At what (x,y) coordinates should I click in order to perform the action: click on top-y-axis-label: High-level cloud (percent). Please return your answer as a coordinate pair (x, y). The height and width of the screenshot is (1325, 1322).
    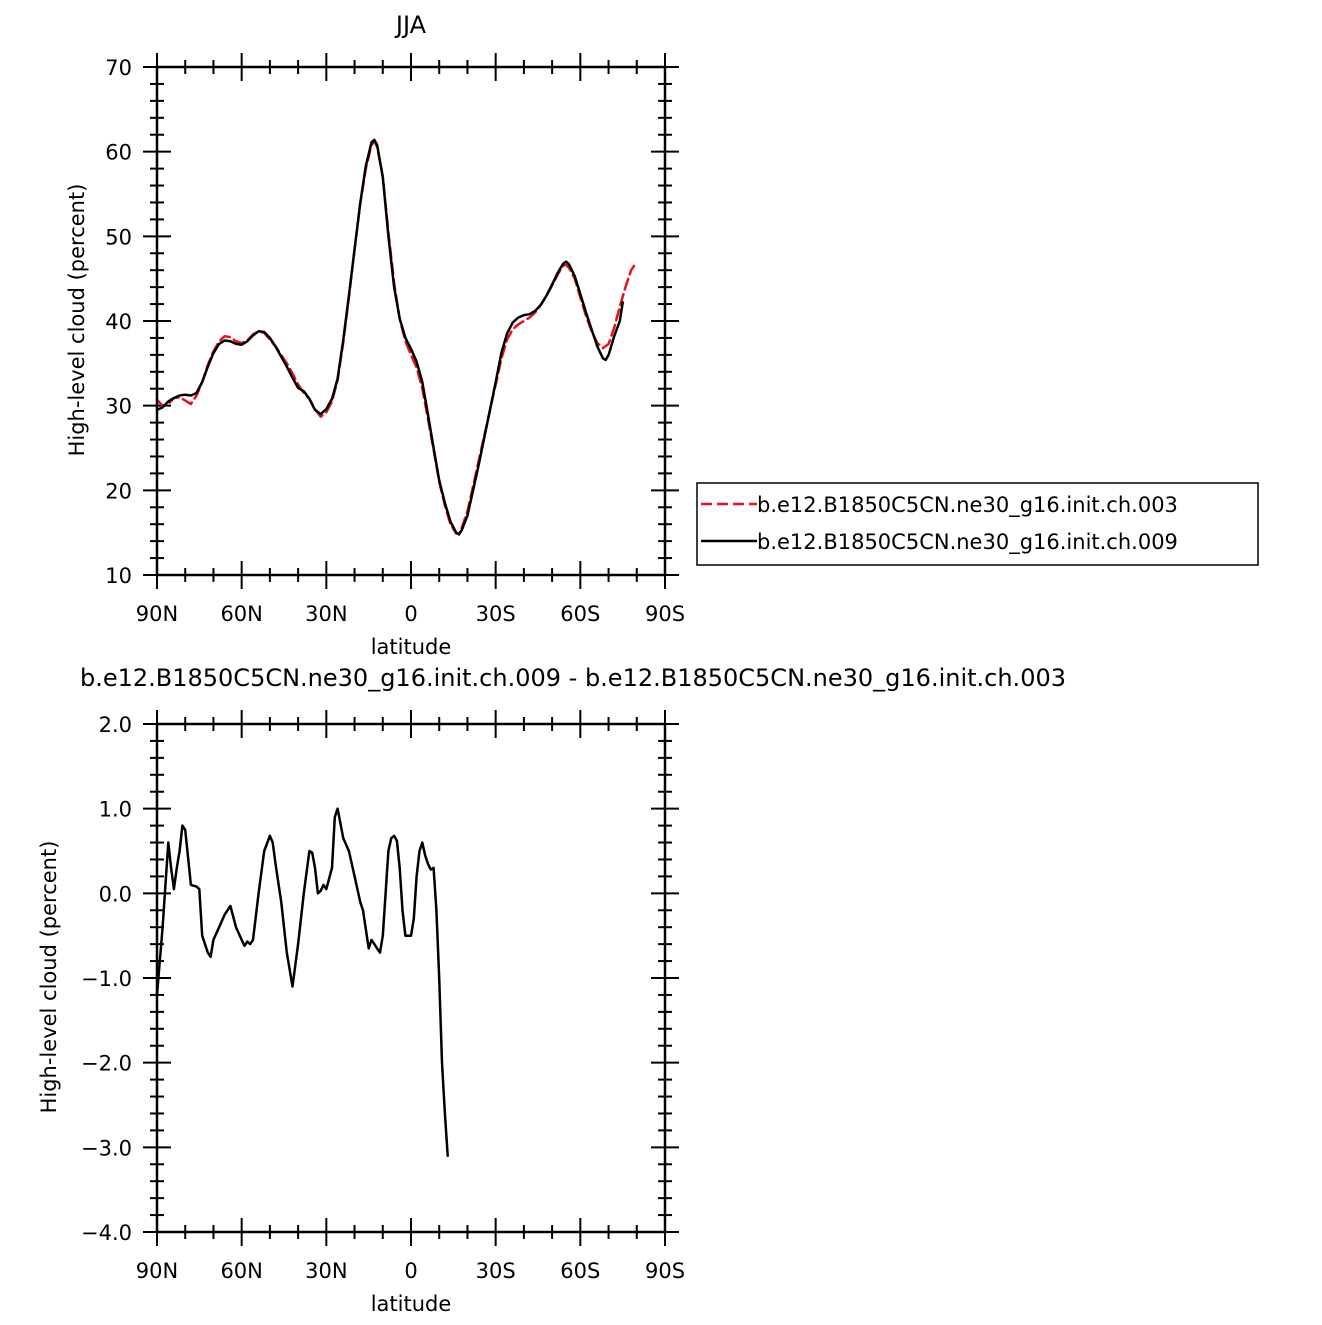
    Looking at the image, I should click on (77, 320).